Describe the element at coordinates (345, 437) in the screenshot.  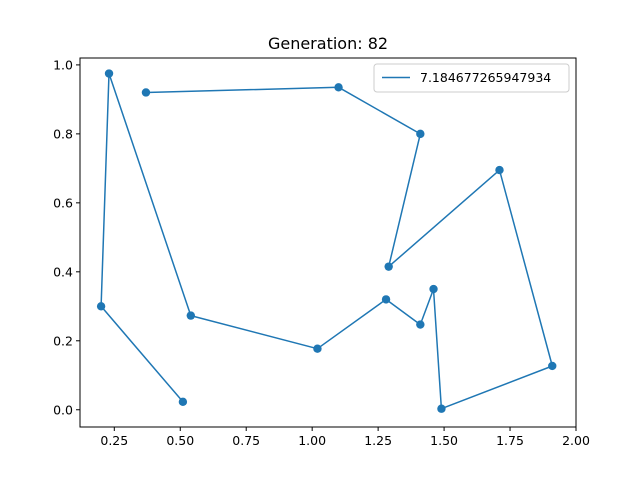
I see `x-axis: 0.25 0.50 0.75 1.00 1.25 1.50 1.75 2.00` at that location.